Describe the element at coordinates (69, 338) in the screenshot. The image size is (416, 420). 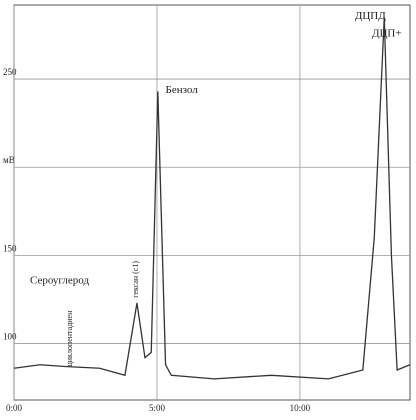
I see `annotation: циклопентадиен` at that location.